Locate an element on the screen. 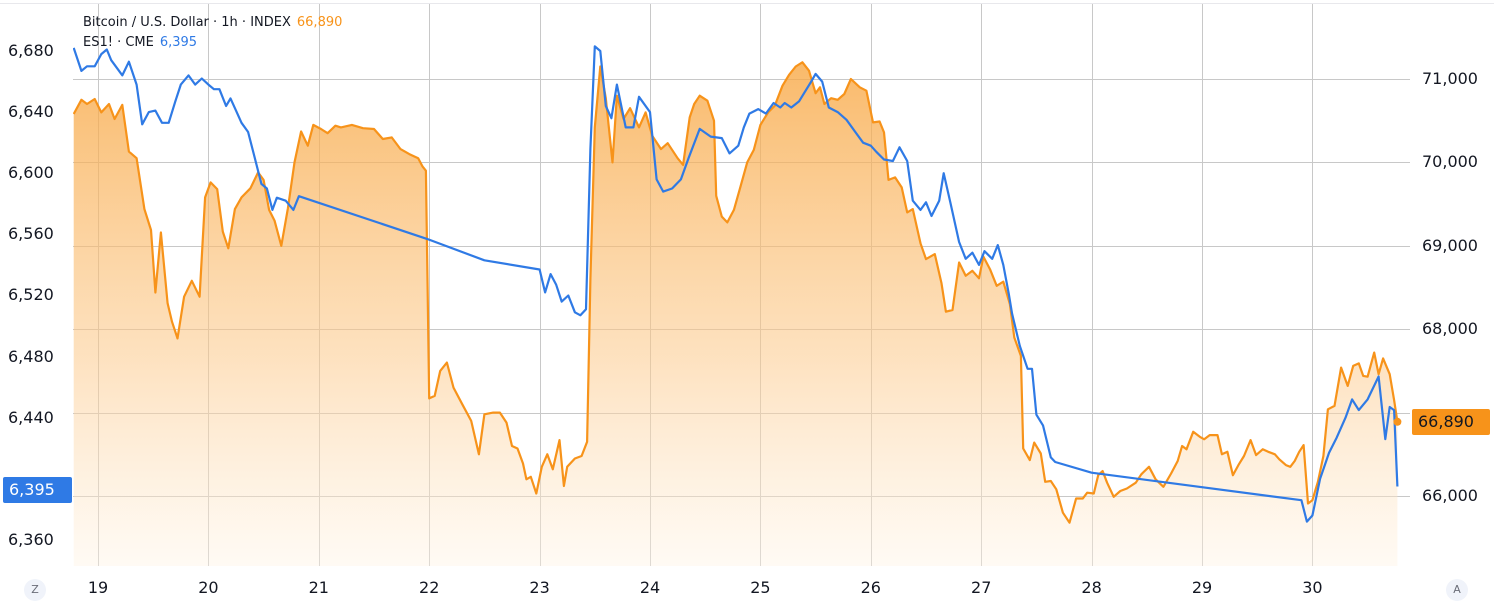  auto-scale-button: A is located at coordinates (1457, 590).